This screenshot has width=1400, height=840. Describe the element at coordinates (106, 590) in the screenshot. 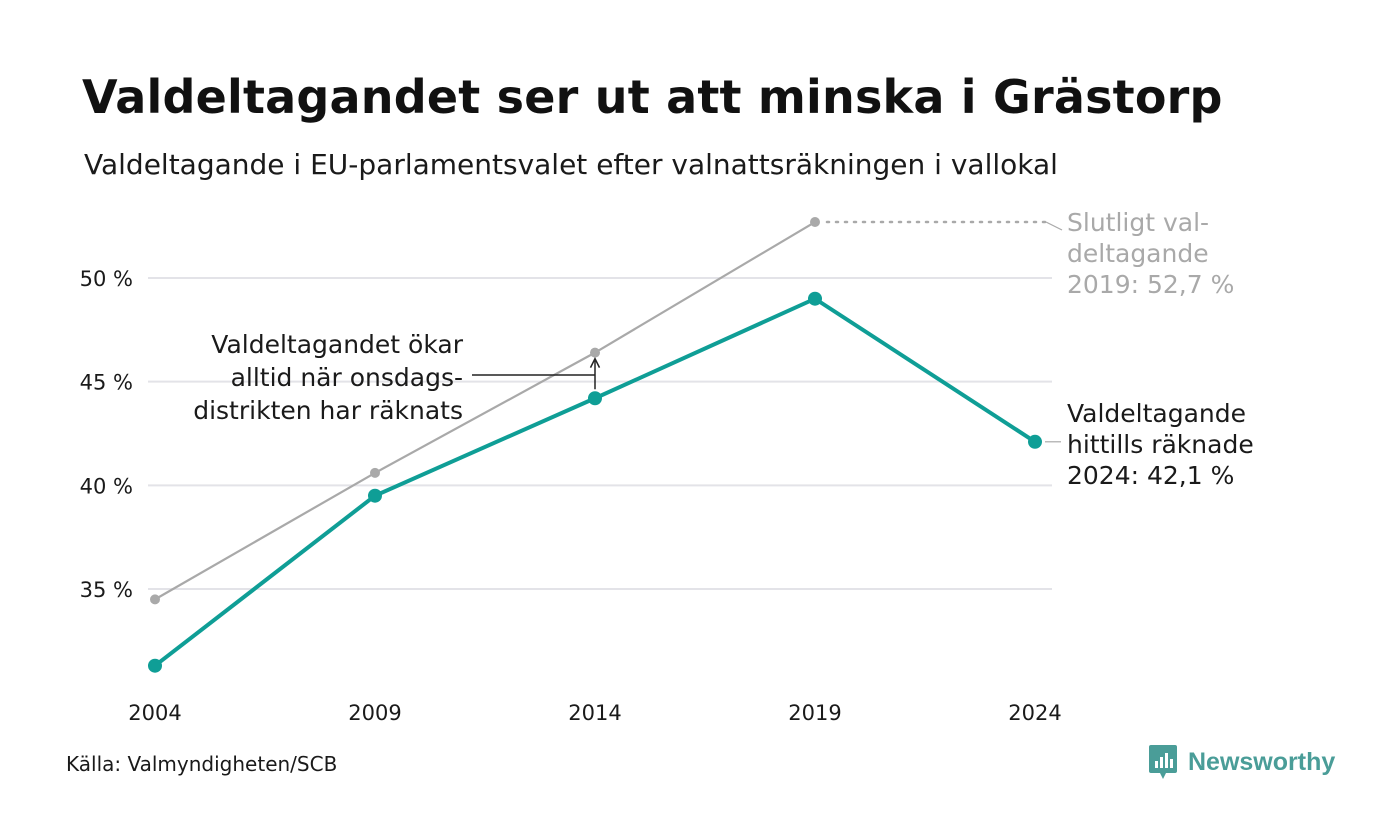

I see `y-tick-label: 35 %` at that location.